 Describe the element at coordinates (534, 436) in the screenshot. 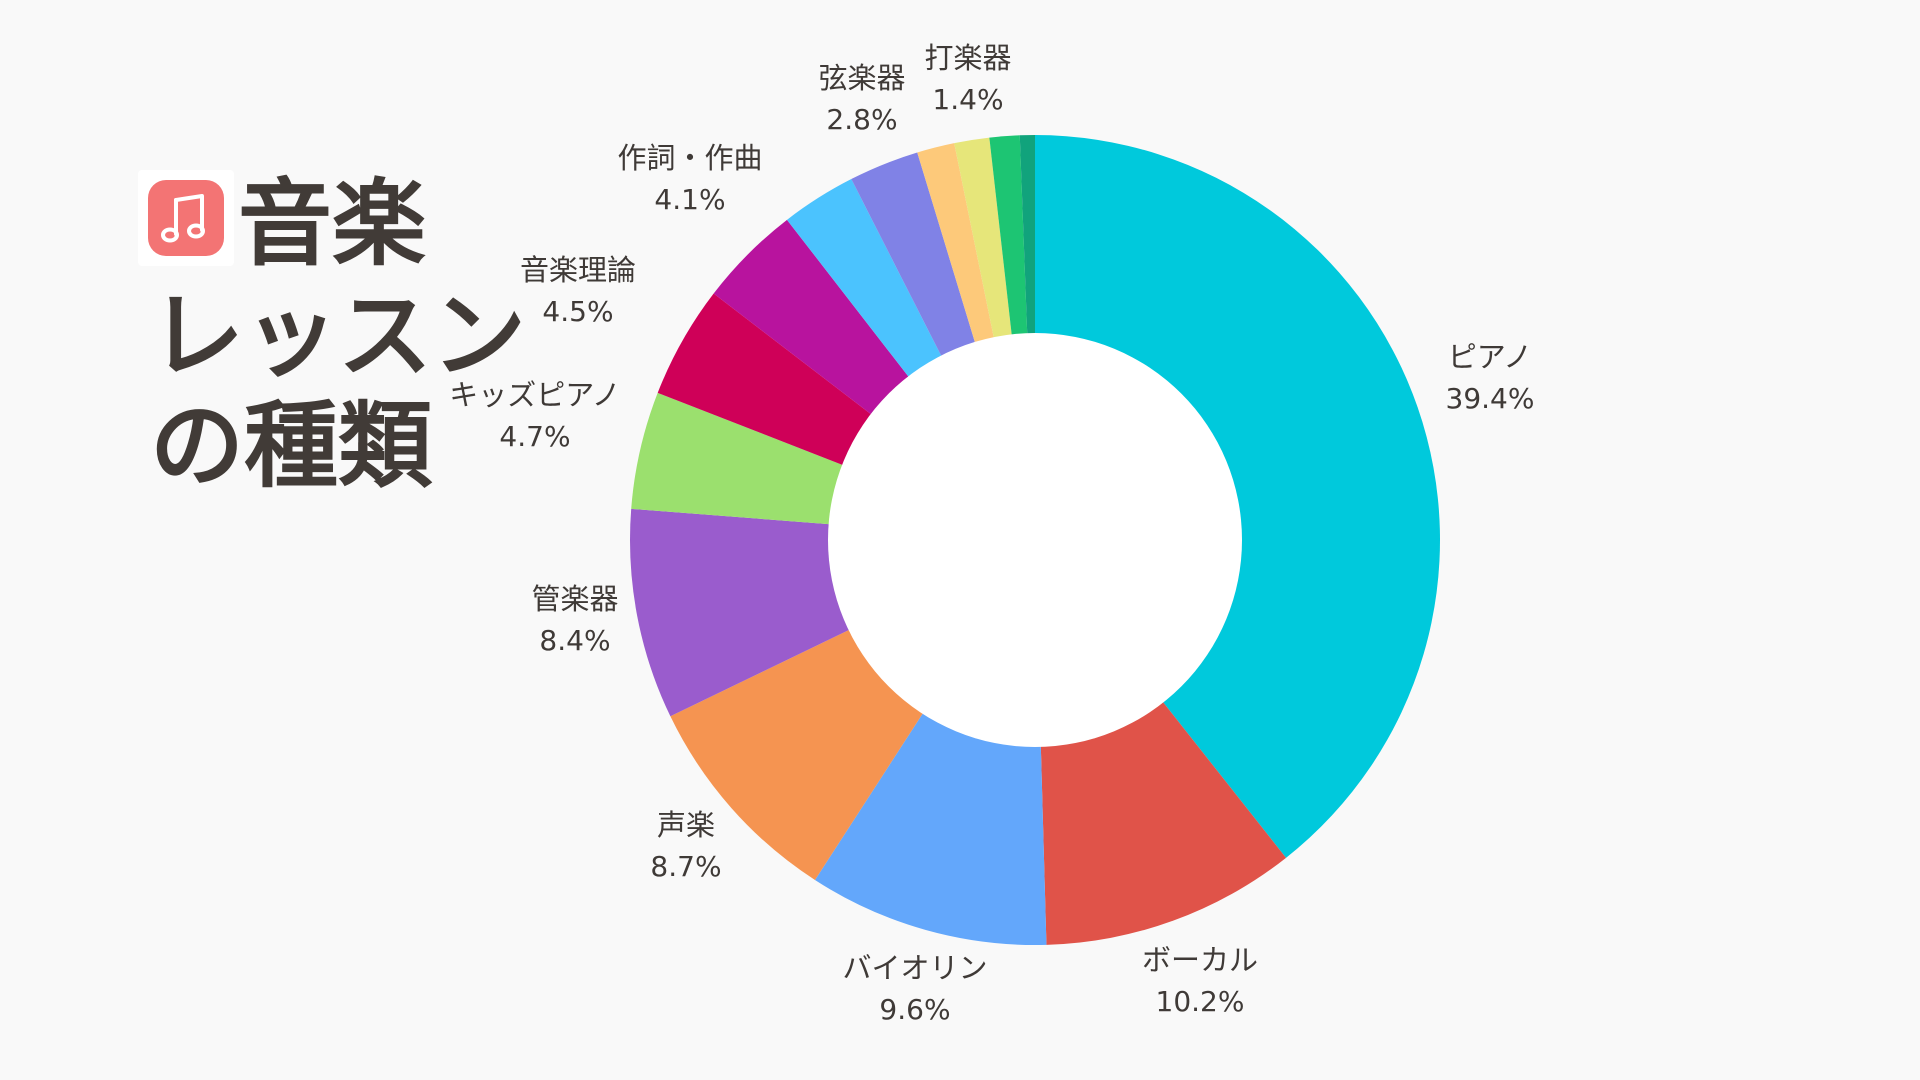

I see `slice-value-5: 4.7%` at that location.